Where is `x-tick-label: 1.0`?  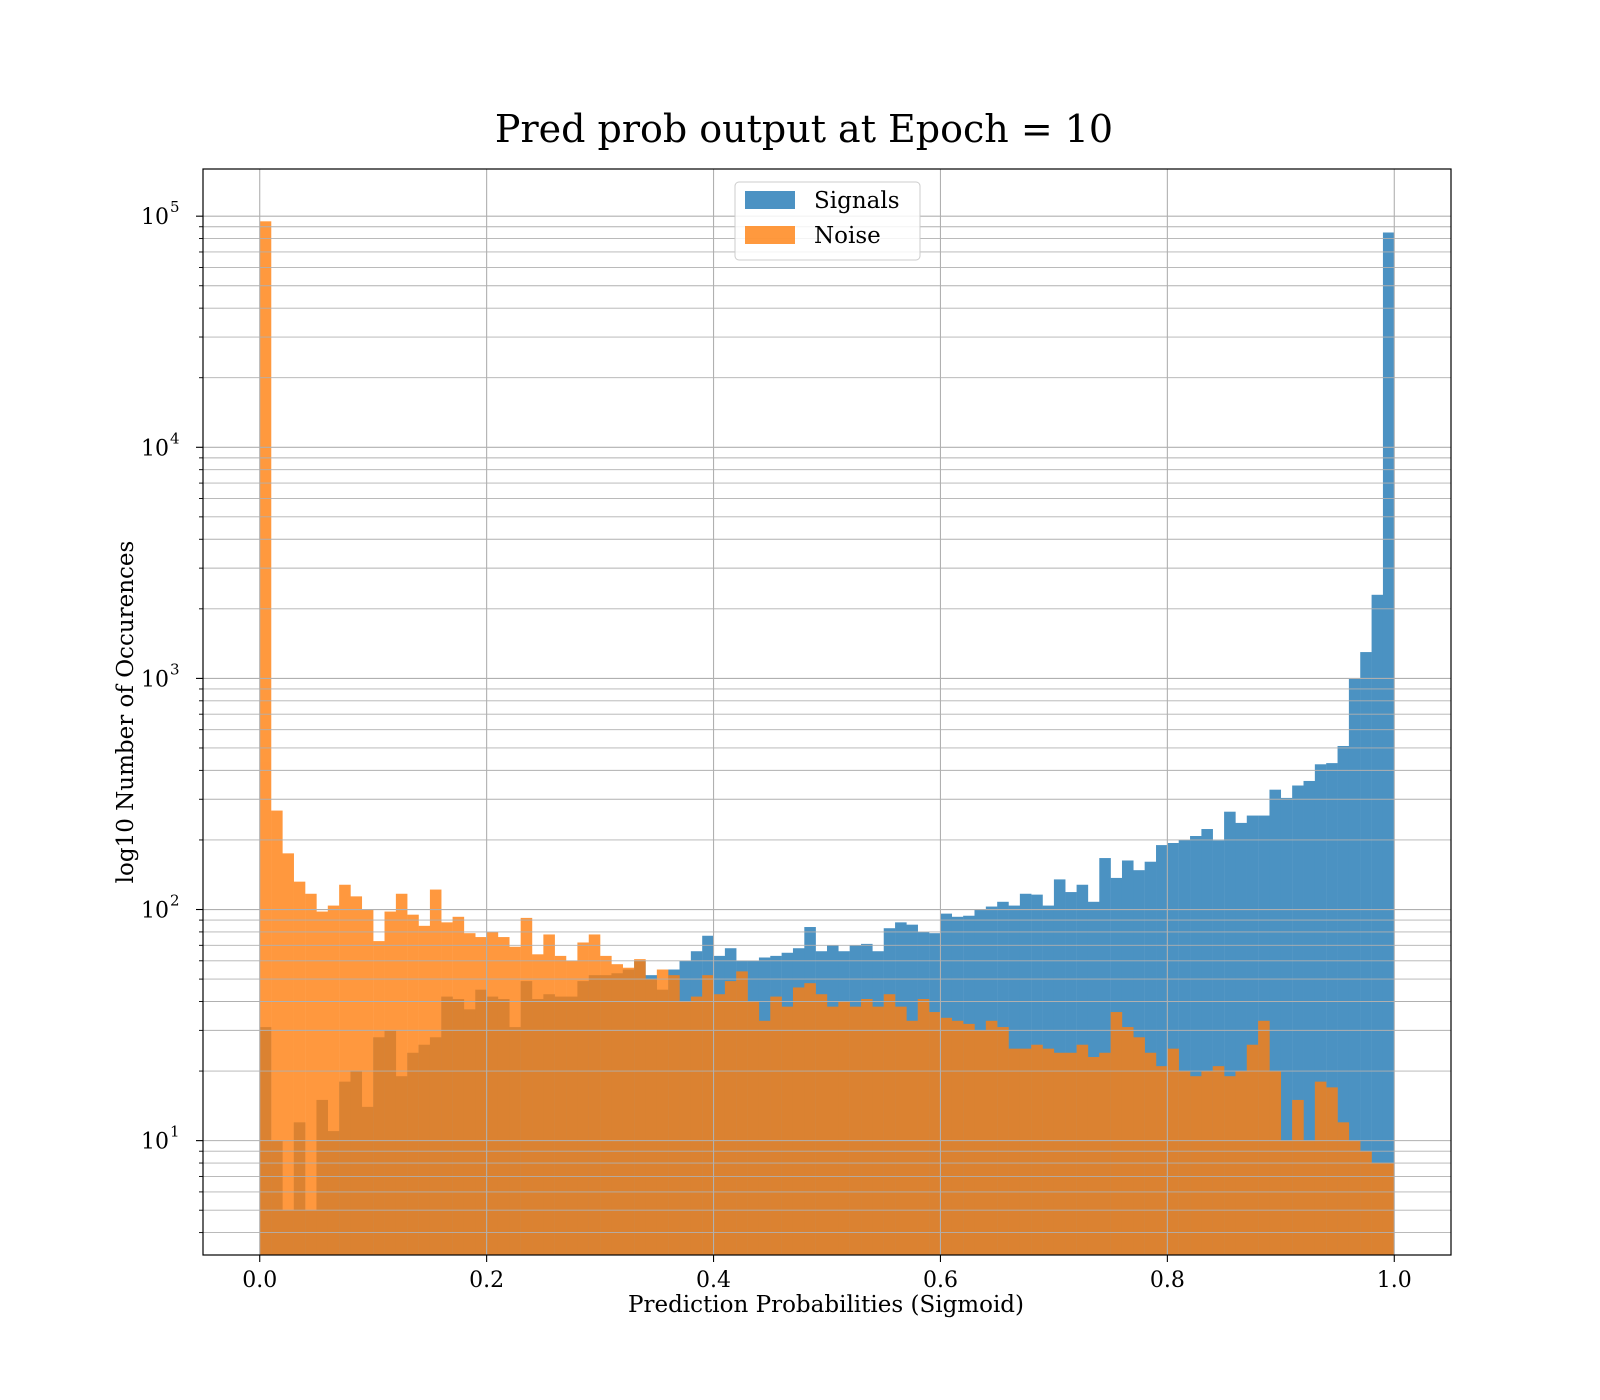
x-tick-label: 1.0 is located at coordinates (1394, 1280).